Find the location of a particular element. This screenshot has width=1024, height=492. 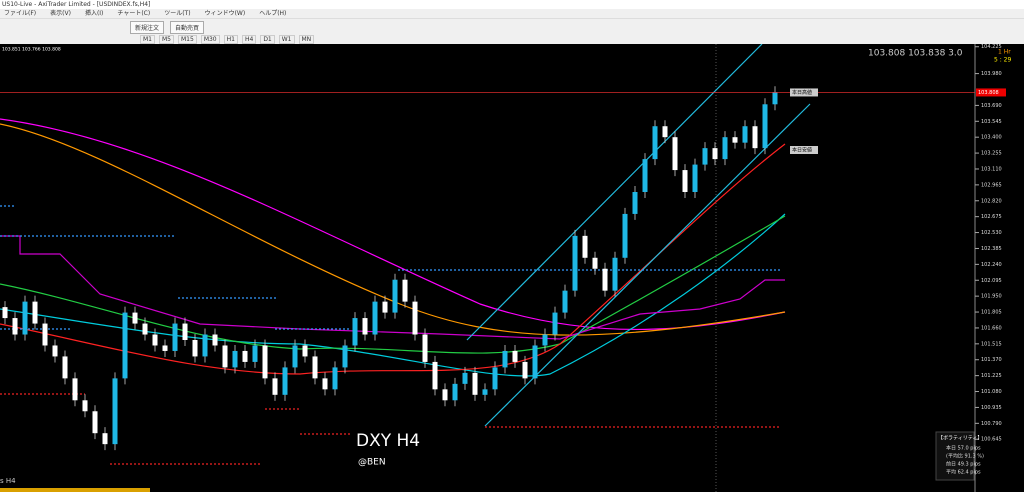

today-low-label: 本日安値 is located at coordinates (802, 150).